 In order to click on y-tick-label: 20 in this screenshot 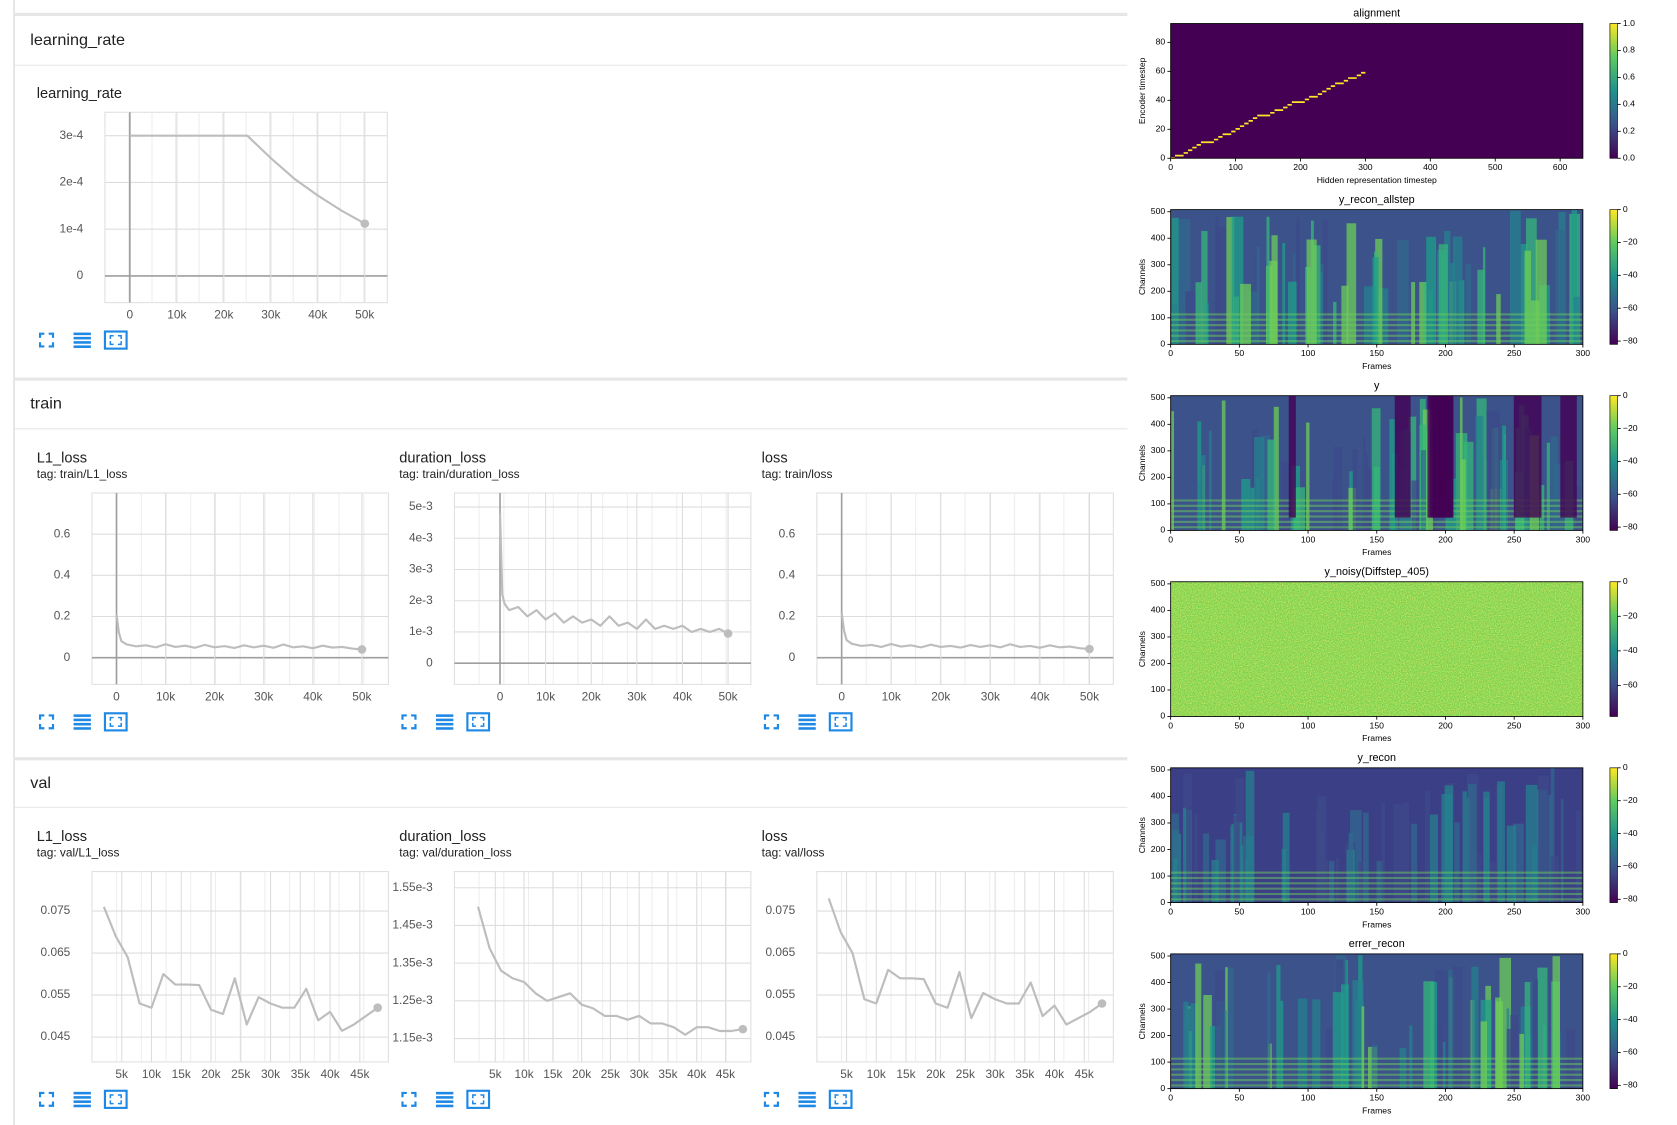, I will do `click(1161, 129)`.